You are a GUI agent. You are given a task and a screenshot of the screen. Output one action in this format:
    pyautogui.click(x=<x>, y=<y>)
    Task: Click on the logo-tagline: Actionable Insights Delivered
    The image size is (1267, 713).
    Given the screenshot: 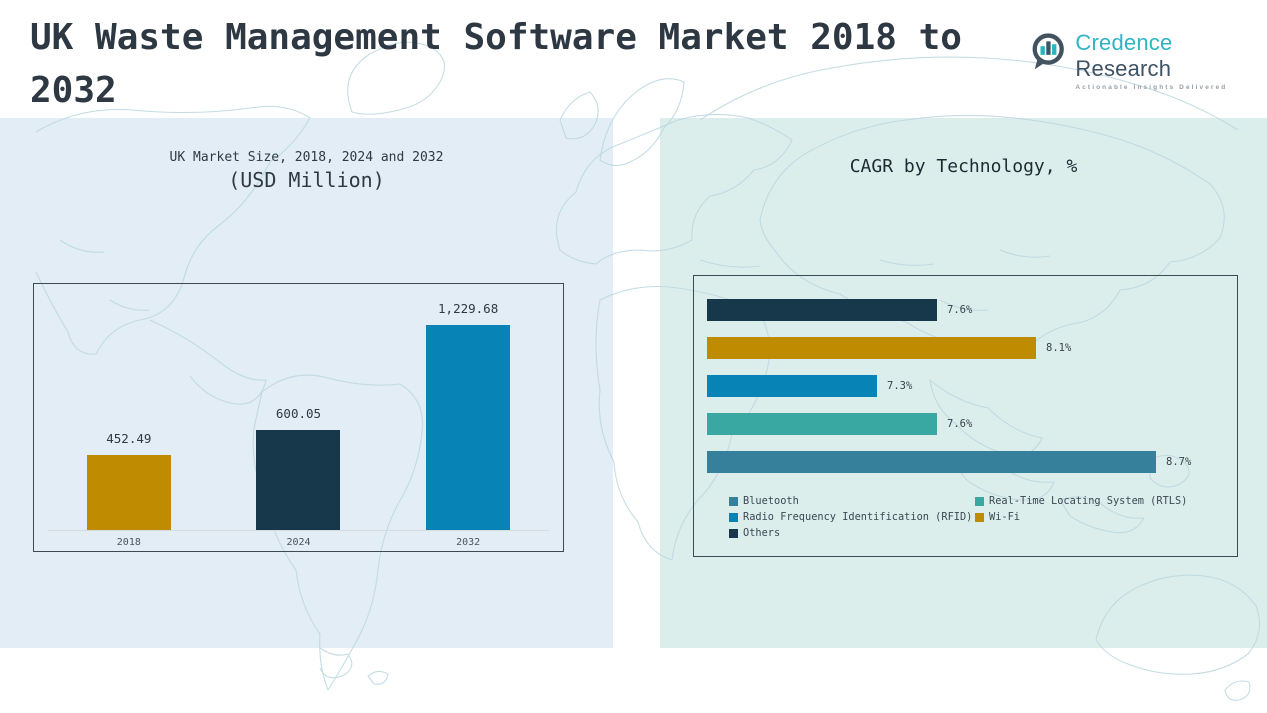 What is the action you would take?
    pyautogui.click(x=1151, y=87)
    